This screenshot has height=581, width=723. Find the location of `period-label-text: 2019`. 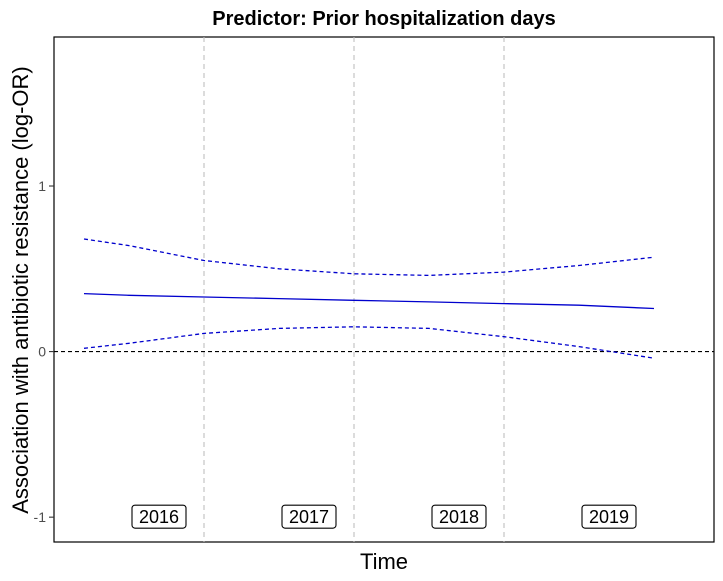

period-label-text: 2019 is located at coordinates (609, 517).